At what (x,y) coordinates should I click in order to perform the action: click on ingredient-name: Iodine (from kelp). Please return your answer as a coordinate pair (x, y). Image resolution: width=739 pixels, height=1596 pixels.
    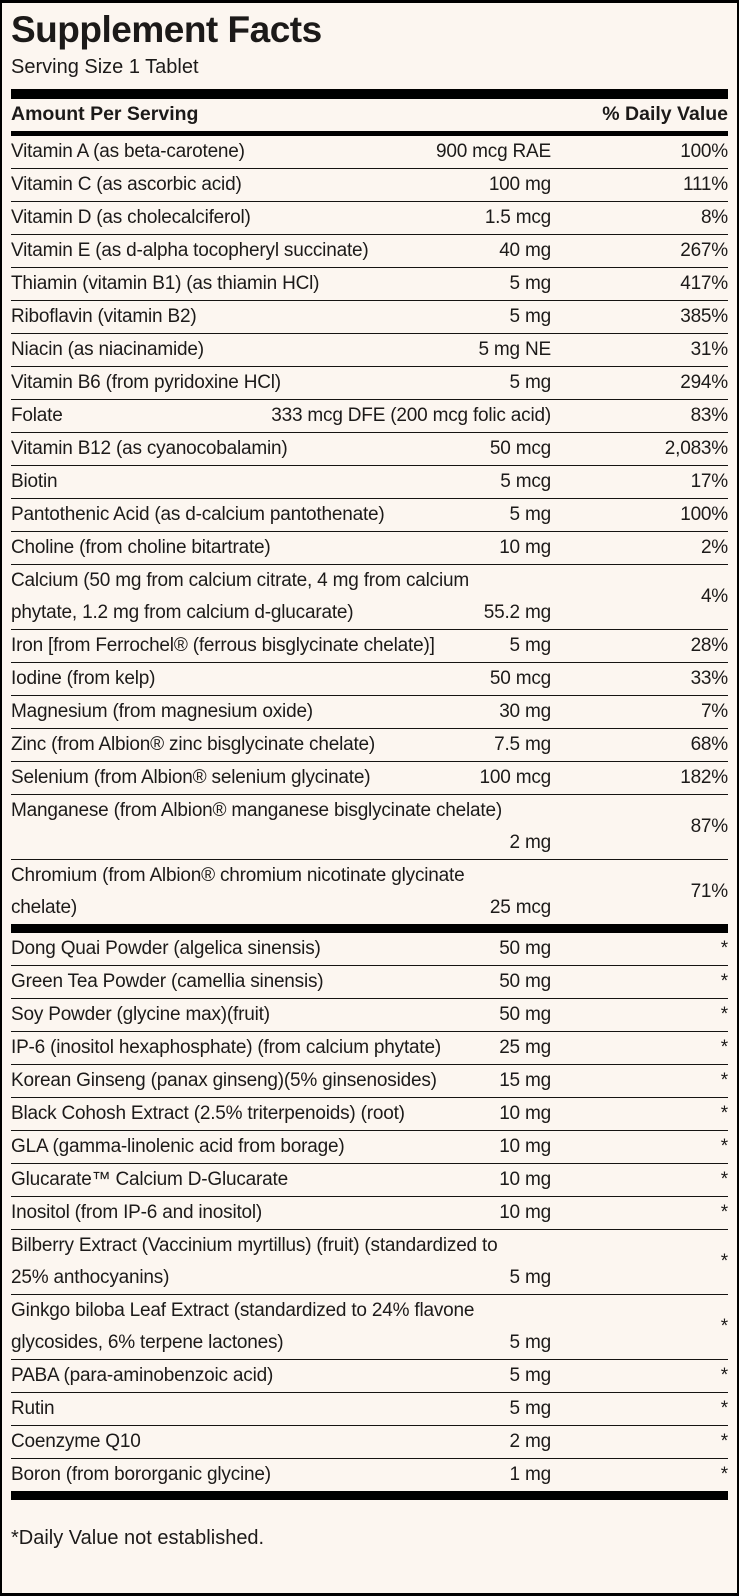
    Looking at the image, I should click on (83, 678).